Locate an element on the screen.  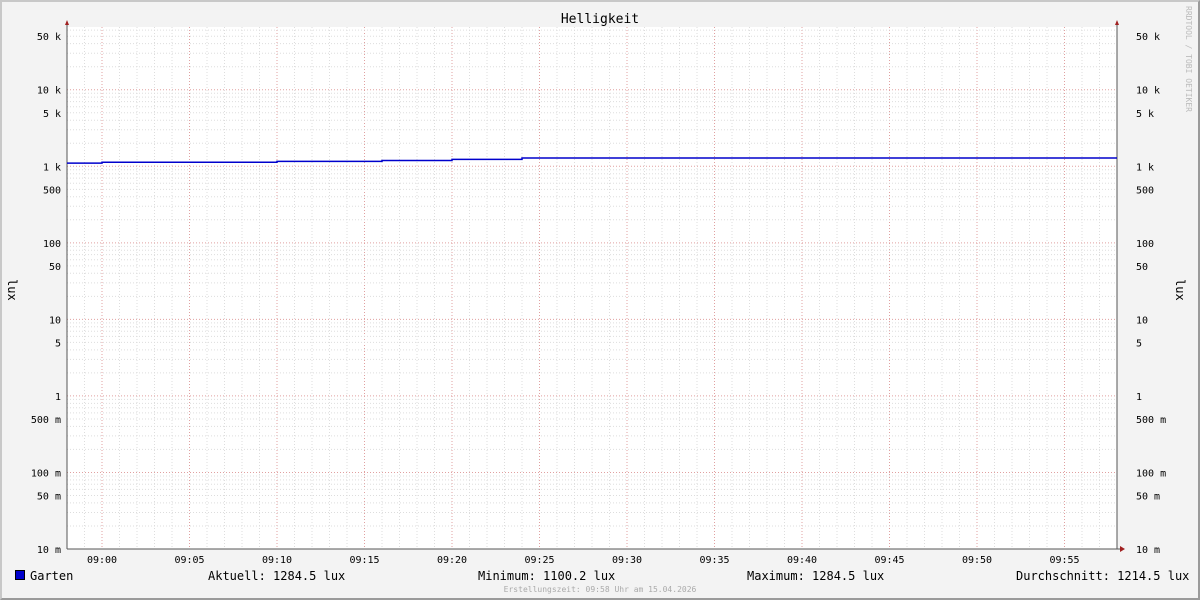
y-tick-label-right: 50 m is located at coordinates (1148, 496).